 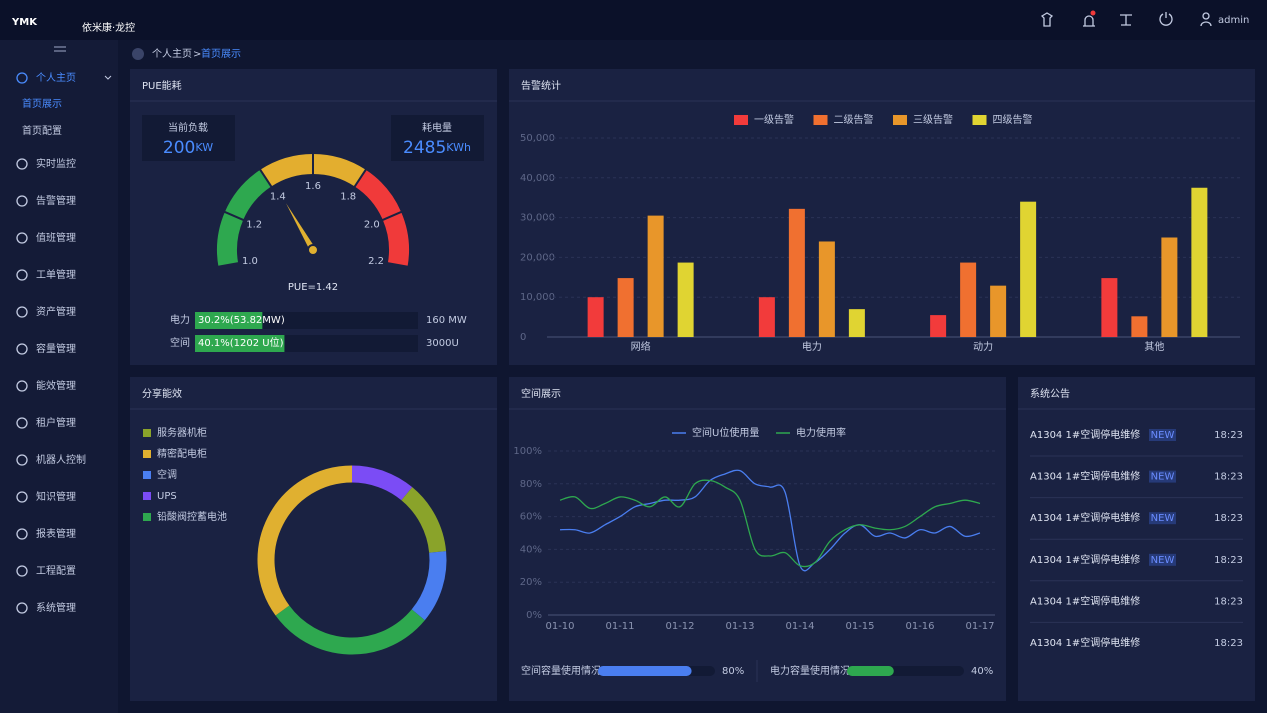 I want to click on stat-number: 2485, so click(x=424, y=148).